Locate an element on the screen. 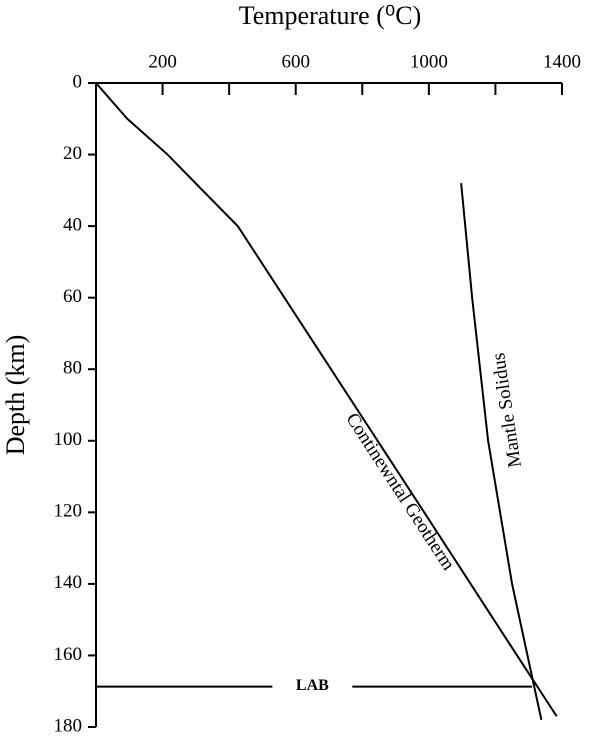 This screenshot has height=739, width=589. y-tick-label: 100 is located at coordinates (68, 439).